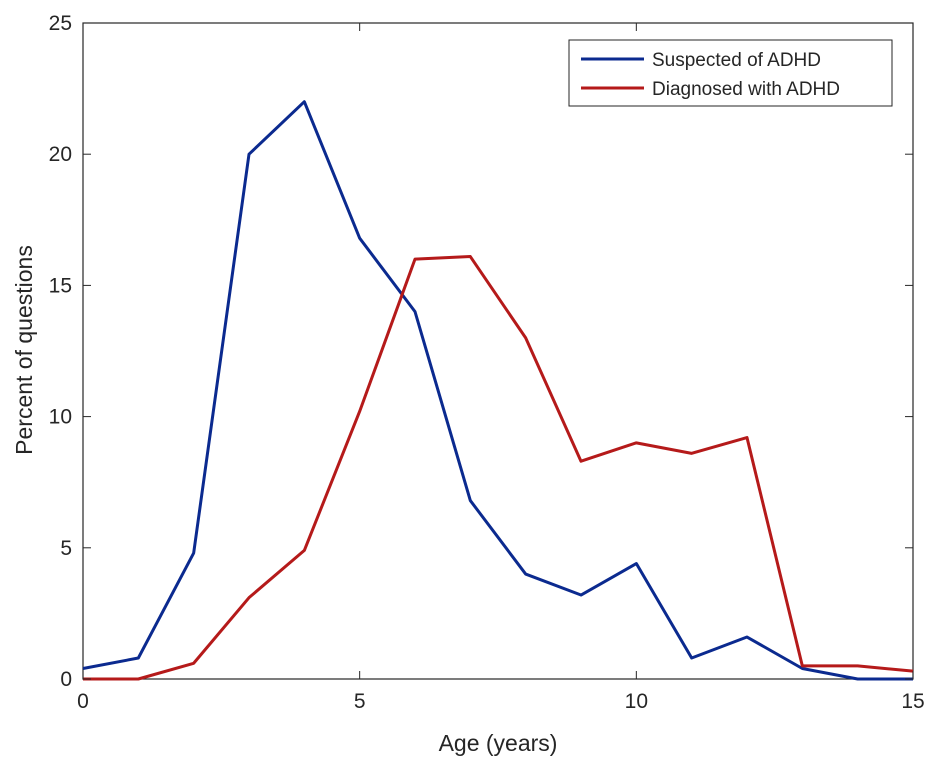  What do you see at coordinates (60, 23) in the screenshot?
I see `y-tick-label: 25` at bounding box center [60, 23].